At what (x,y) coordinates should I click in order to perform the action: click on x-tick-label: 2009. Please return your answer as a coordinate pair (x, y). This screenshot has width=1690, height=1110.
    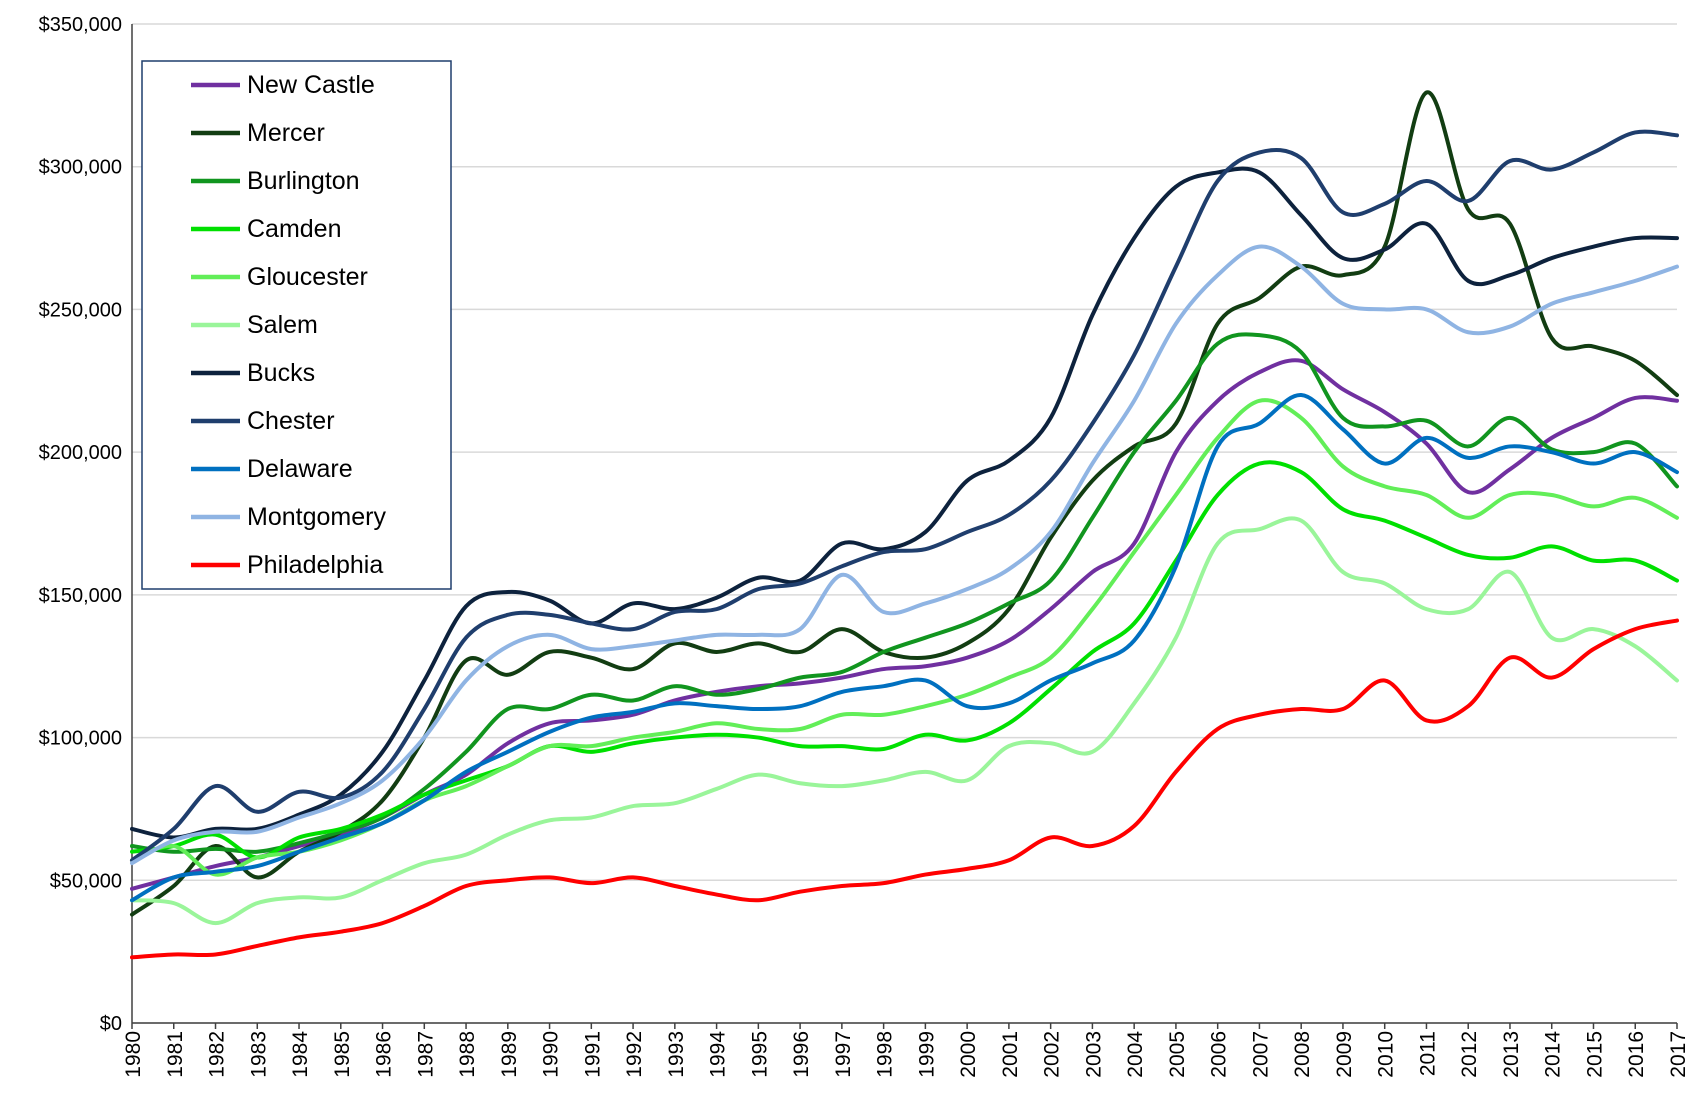
    Looking at the image, I should click on (1344, 1054).